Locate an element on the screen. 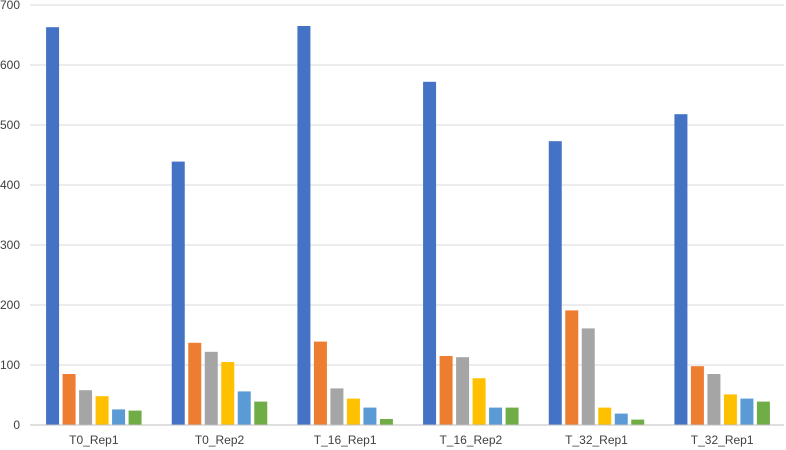 Image resolution: width=786 pixels, height=450 pixels. y-tick-label: 500 is located at coordinates (10, 125).